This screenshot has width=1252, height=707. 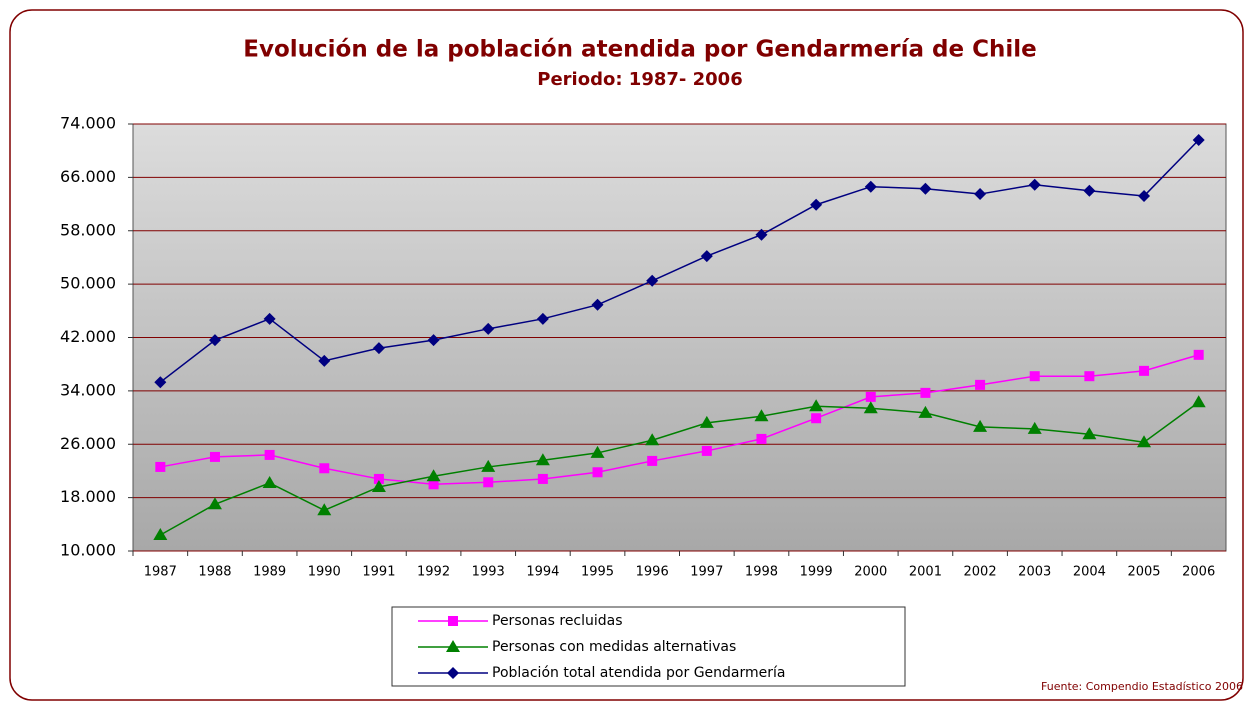 I want to click on x-tick-label: 2006, so click(x=1198, y=572).